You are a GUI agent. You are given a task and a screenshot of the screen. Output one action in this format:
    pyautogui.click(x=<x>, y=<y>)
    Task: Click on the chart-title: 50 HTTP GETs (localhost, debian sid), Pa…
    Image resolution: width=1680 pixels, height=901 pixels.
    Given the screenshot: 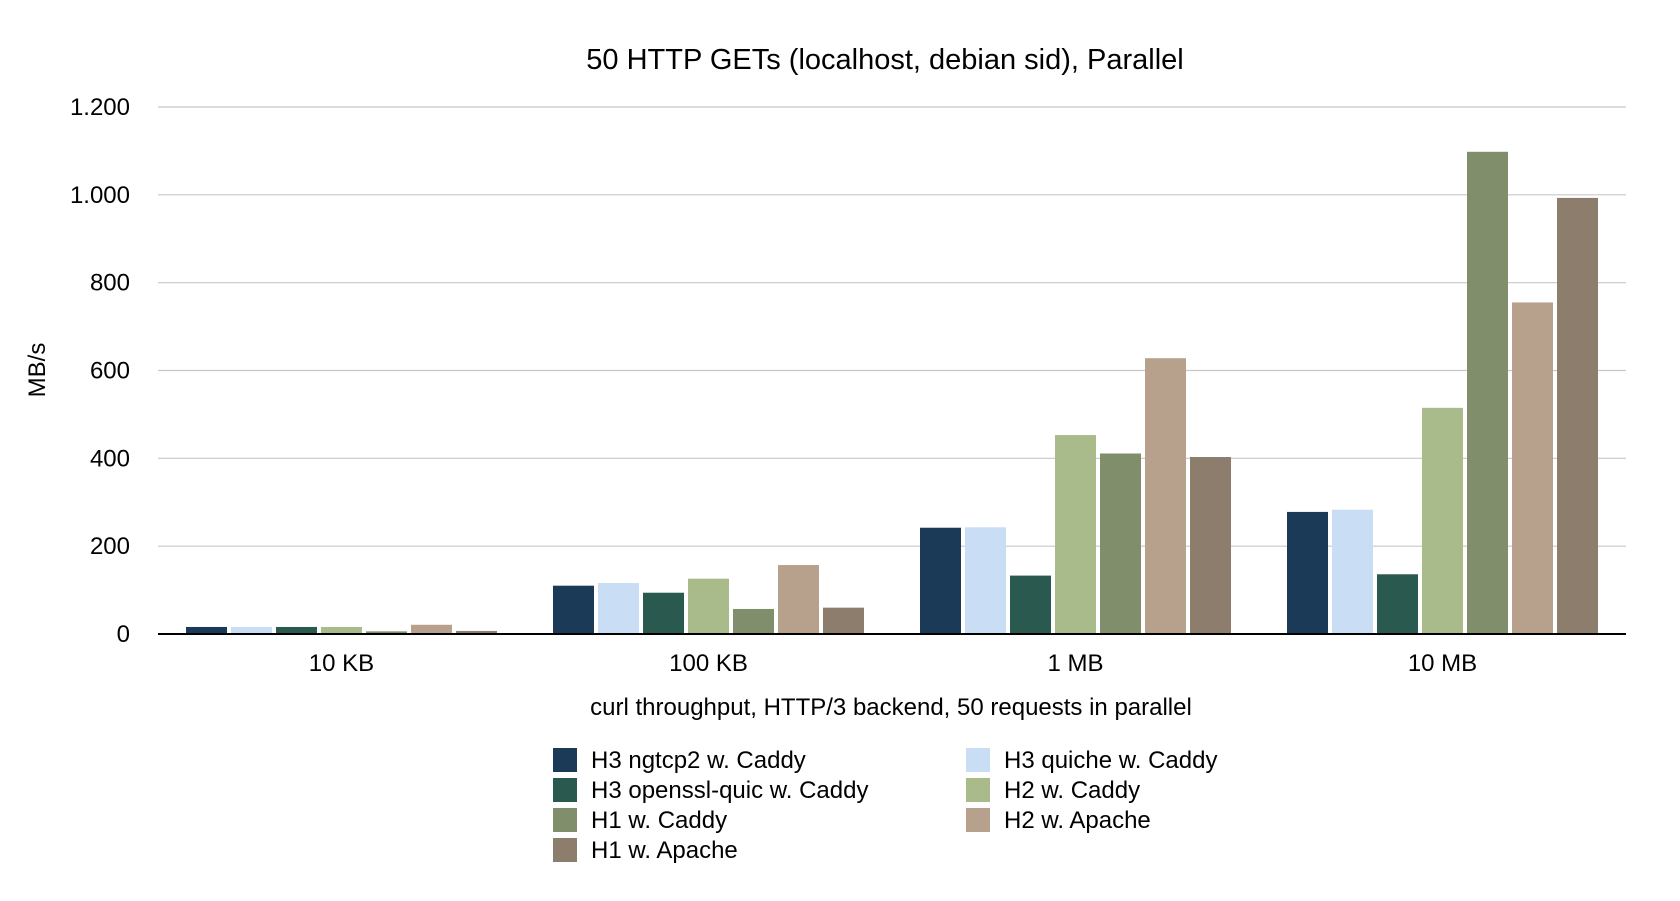 What is the action you would take?
    pyautogui.click(x=884, y=60)
    